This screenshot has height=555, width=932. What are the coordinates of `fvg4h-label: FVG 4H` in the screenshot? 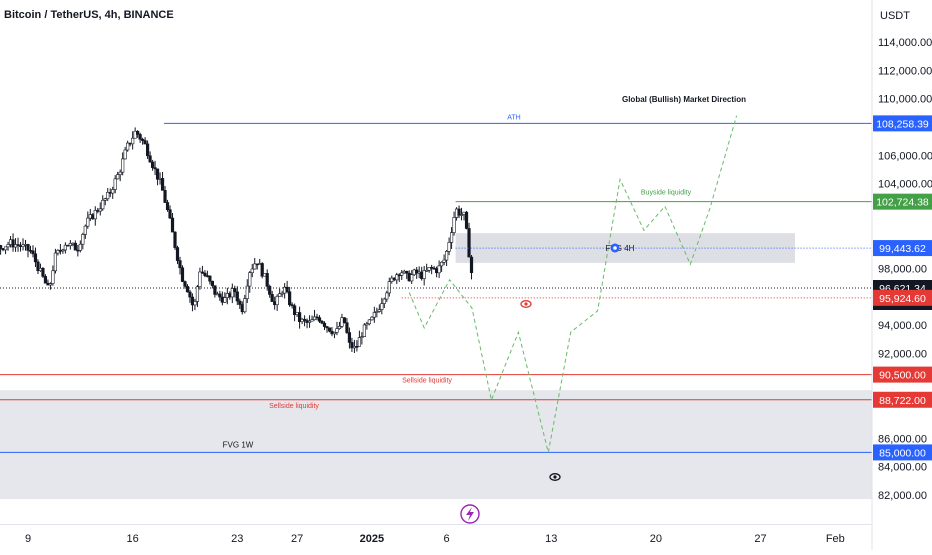 It's located at (620, 248).